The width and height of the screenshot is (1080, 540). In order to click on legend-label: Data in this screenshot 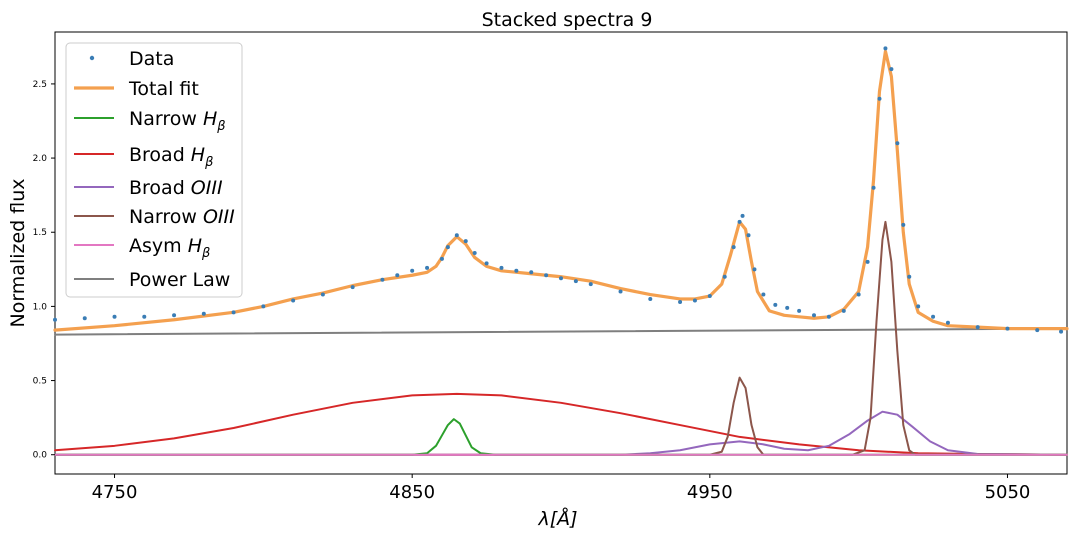, I will do `click(151, 59)`.